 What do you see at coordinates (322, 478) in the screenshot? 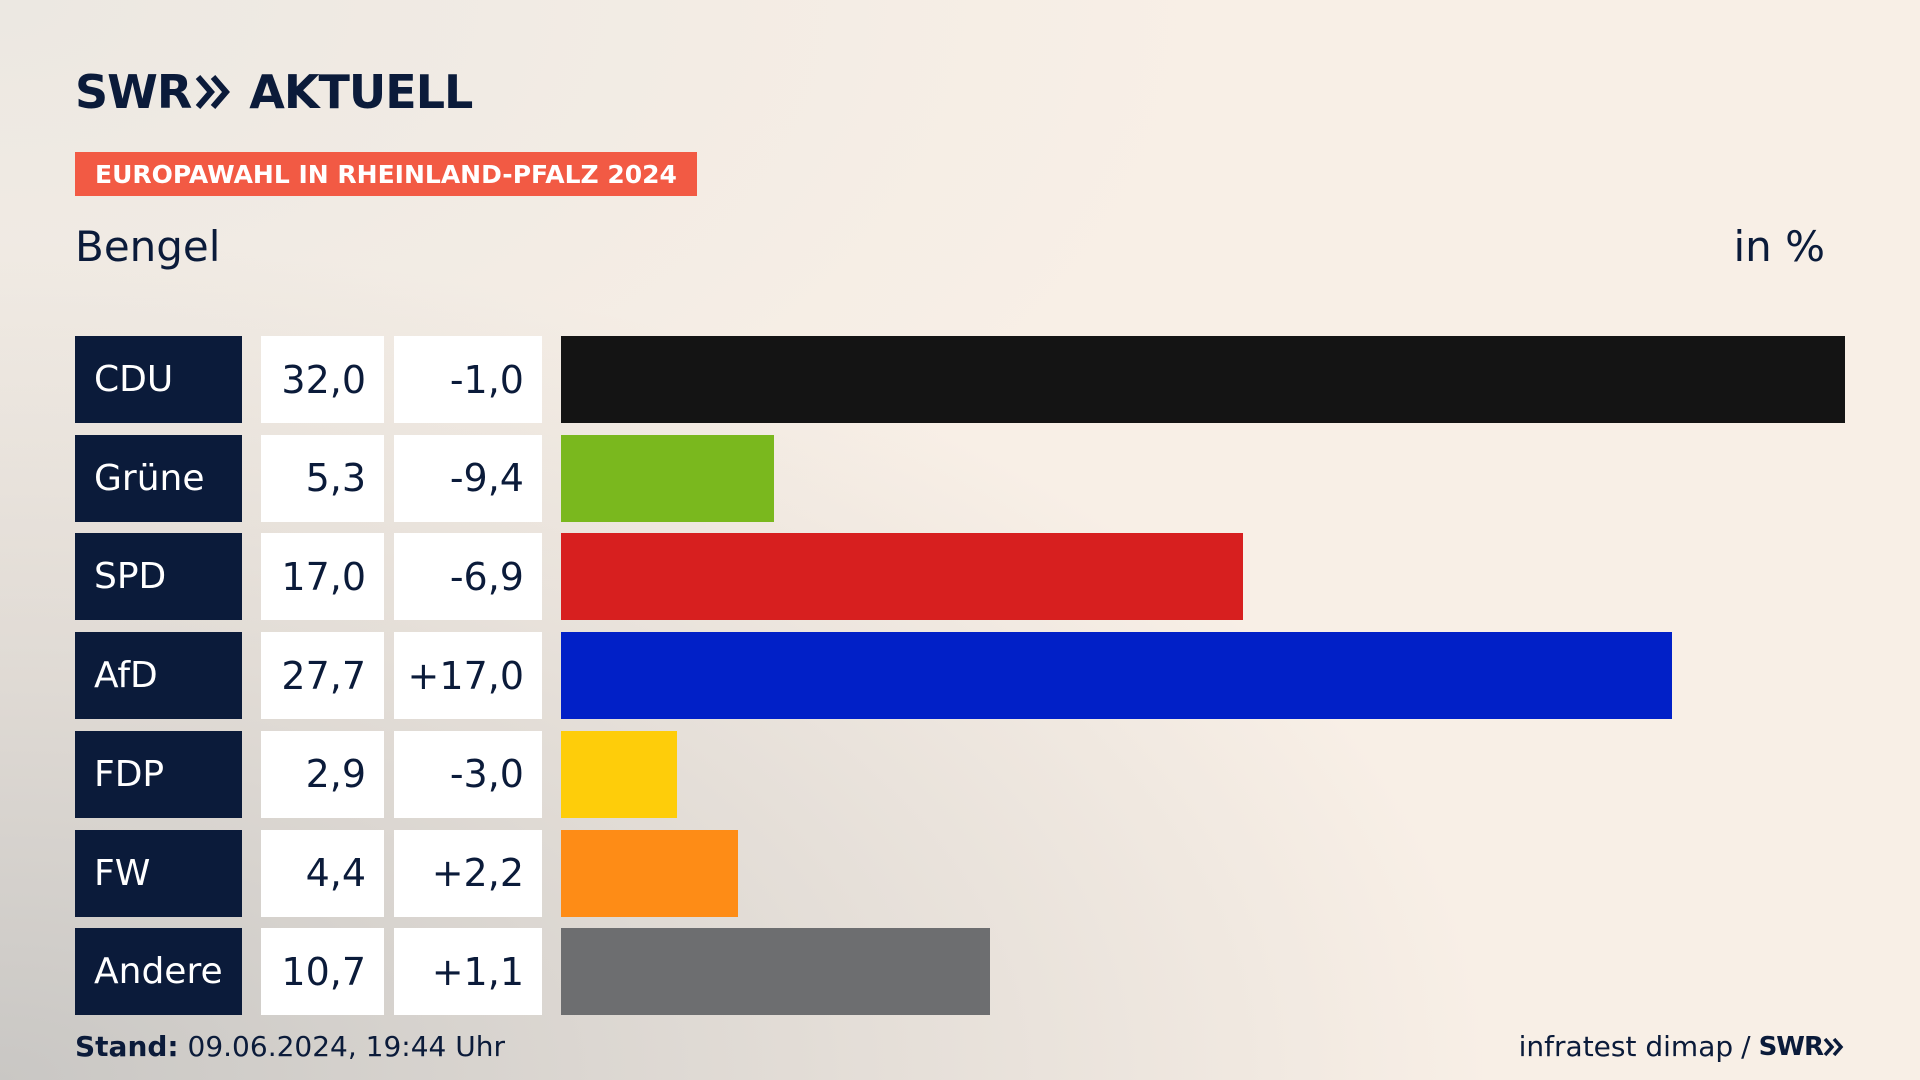
I see `vote-share-label: 5,3` at bounding box center [322, 478].